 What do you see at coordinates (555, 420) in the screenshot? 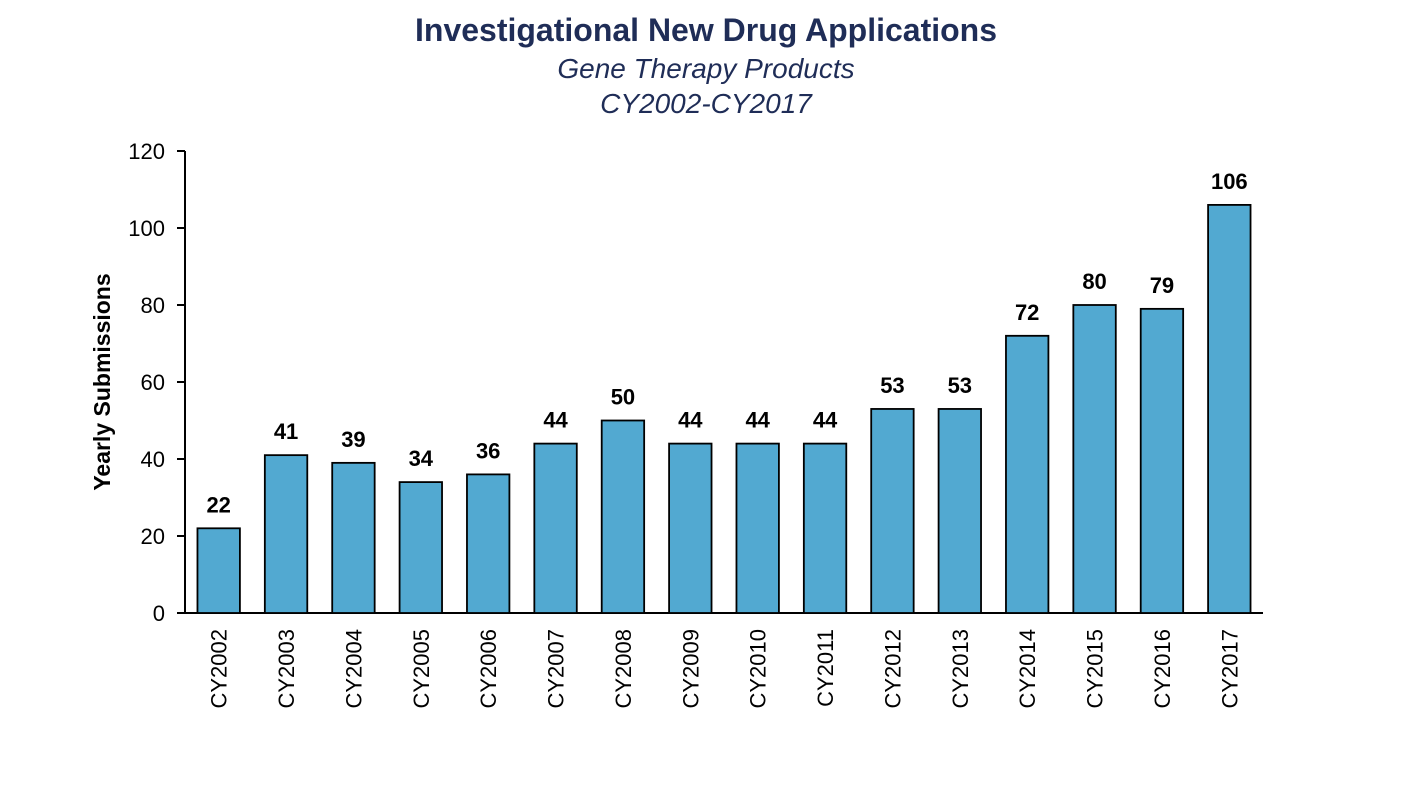
I see `data-label-cy2007: 44` at bounding box center [555, 420].